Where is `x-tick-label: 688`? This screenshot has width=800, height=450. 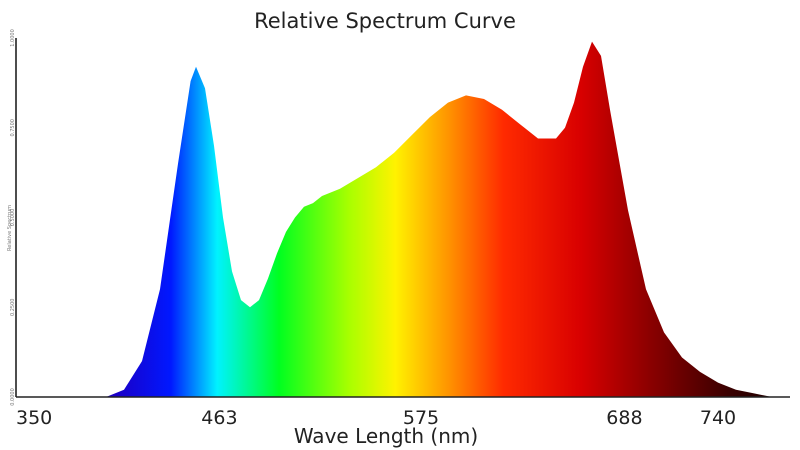
x-tick-label: 688 is located at coordinates (624, 418).